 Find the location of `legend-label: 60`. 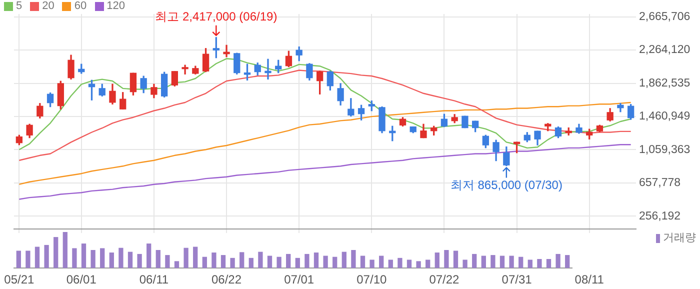

legend-label: 60 is located at coordinates (80, 6).